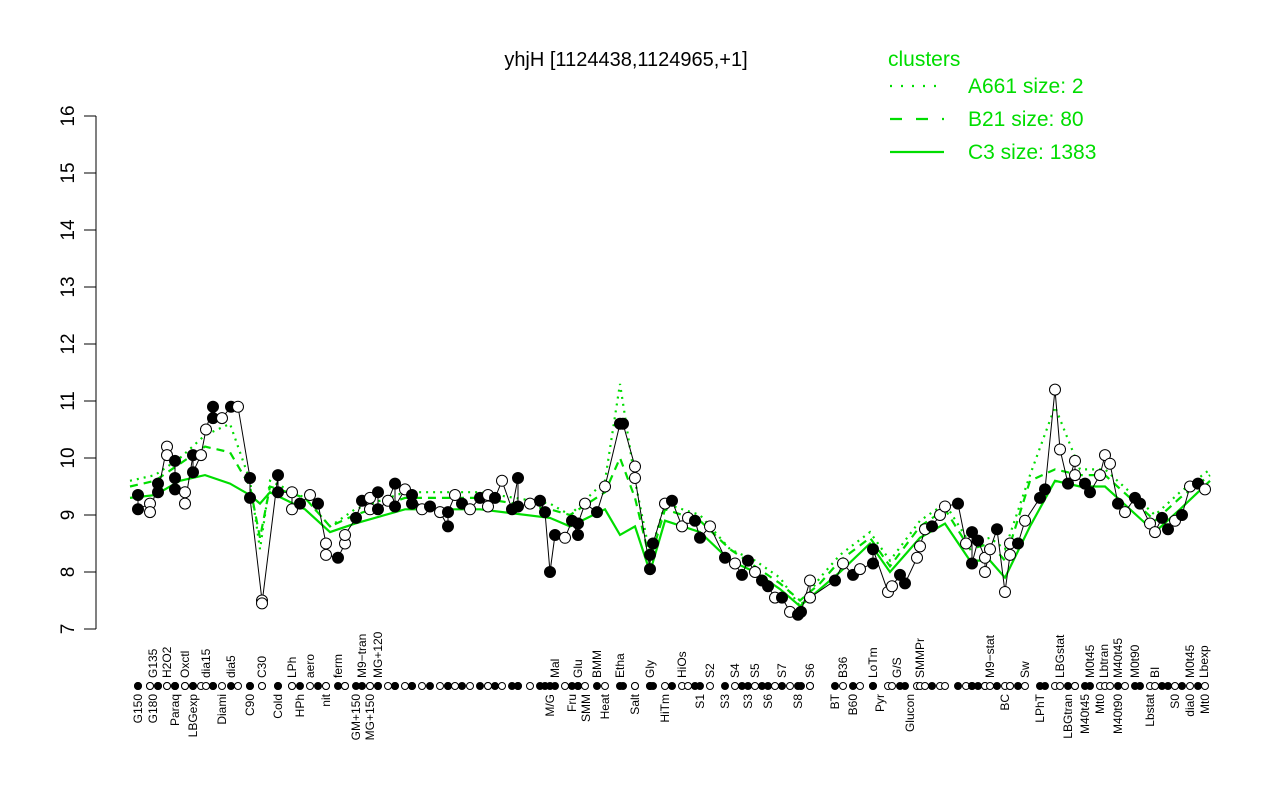 Image resolution: width=1280 pixels, height=800 pixels. What do you see at coordinates (1204, 661) in the screenshot?
I see `x-label: Lbexp` at bounding box center [1204, 661].